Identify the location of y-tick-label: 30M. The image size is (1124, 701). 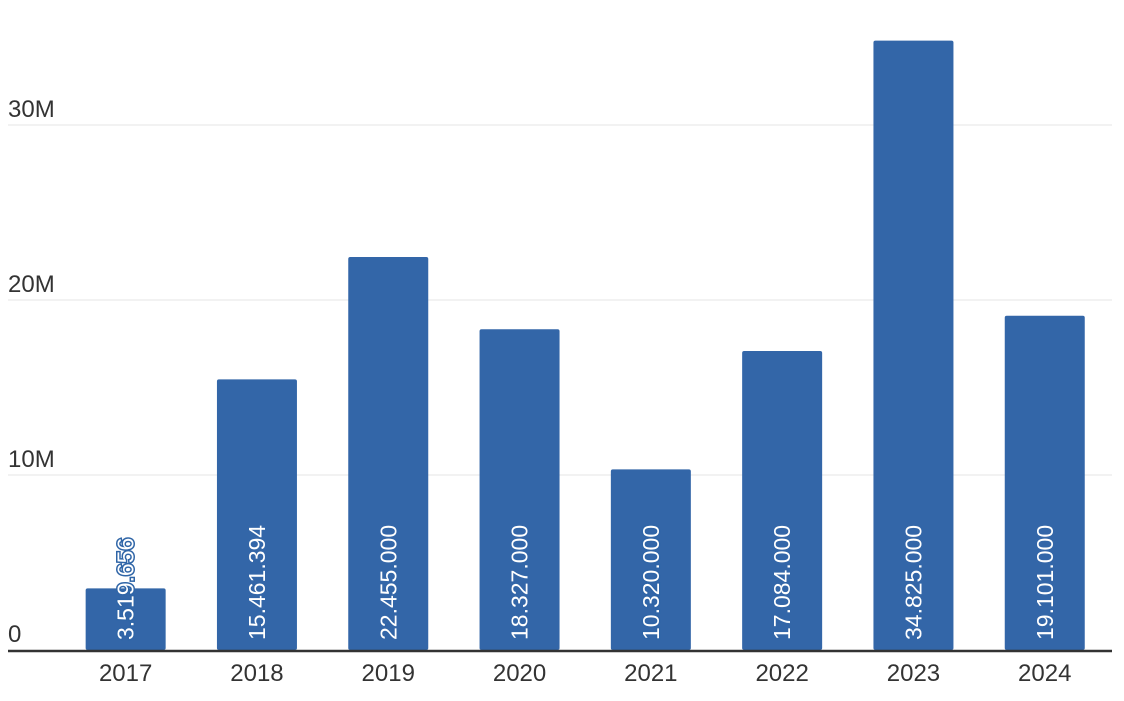
(31, 109).